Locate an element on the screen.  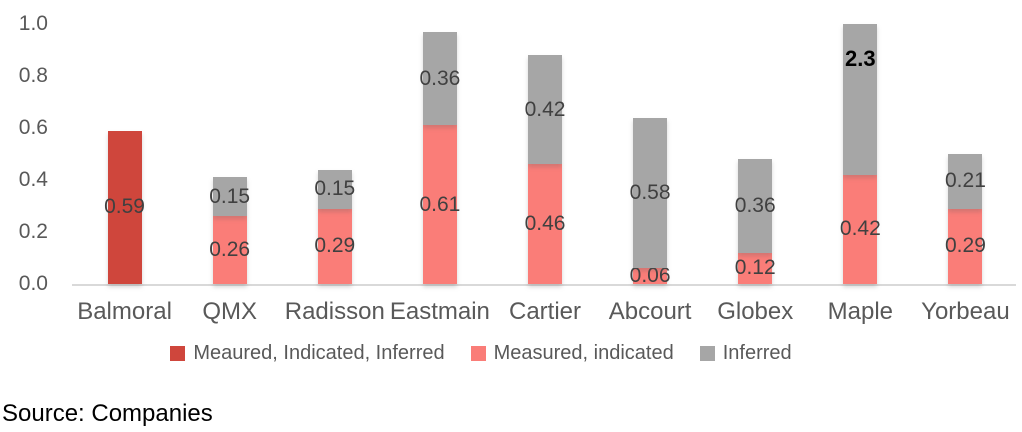
bar-label: 2.3 is located at coordinates (860, 58).